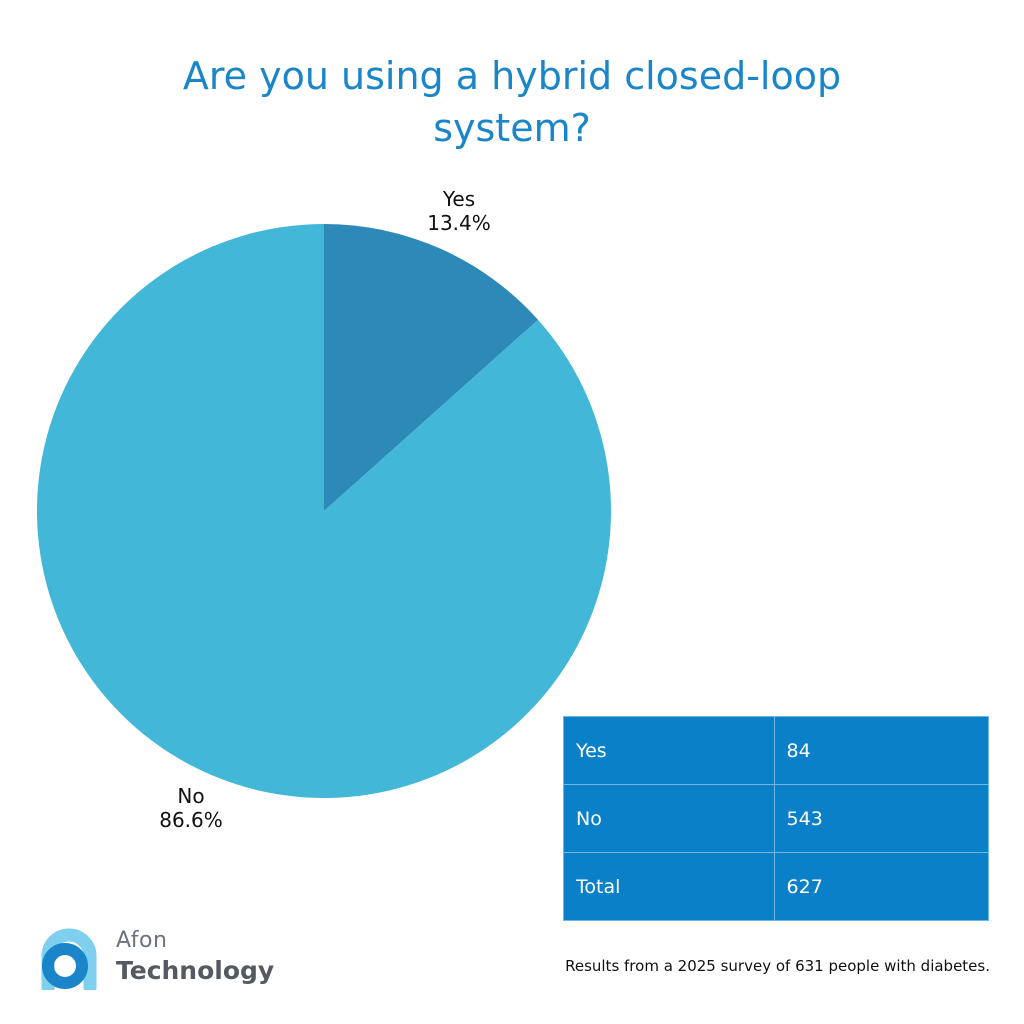 Image resolution: width=1024 pixels, height=1024 pixels. What do you see at coordinates (191, 796) in the screenshot?
I see `slice-label-no-name: No` at bounding box center [191, 796].